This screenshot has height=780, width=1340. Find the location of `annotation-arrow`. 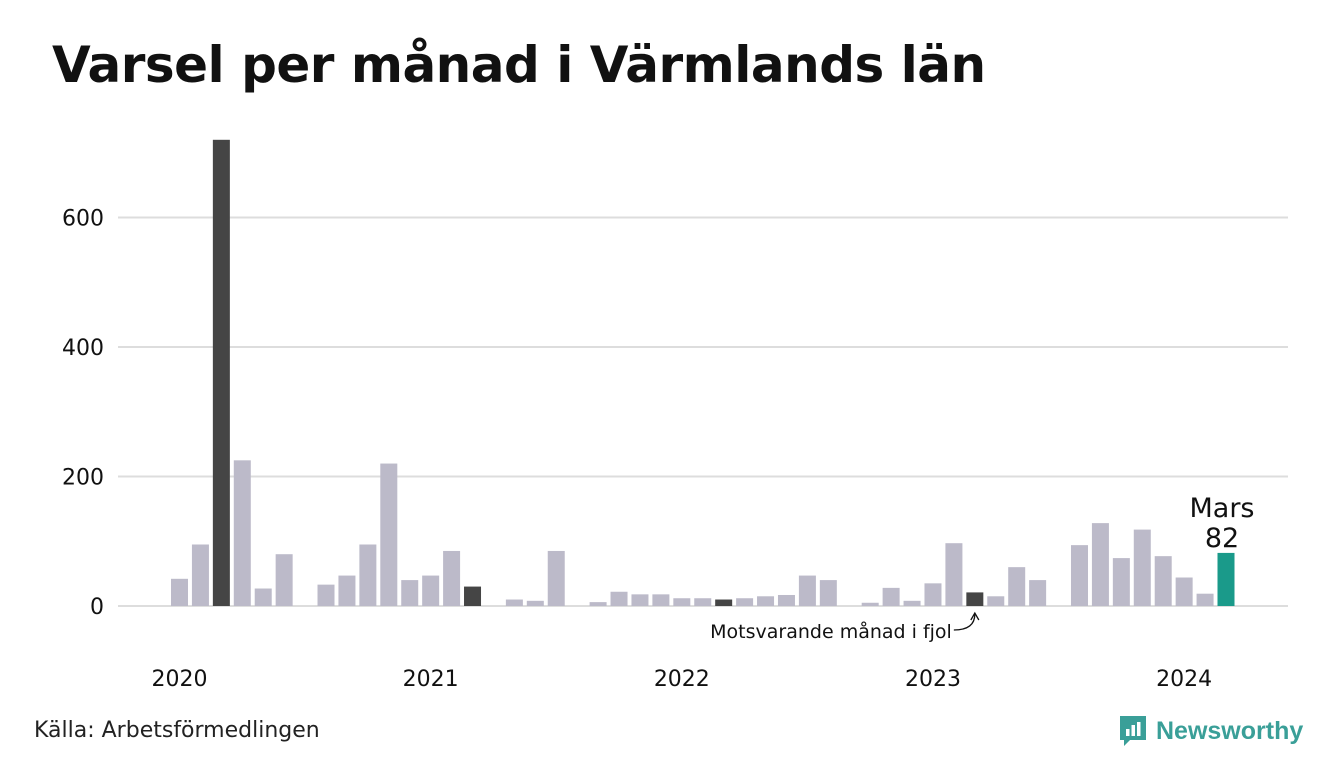

annotation-arrow is located at coordinates (964, 622).